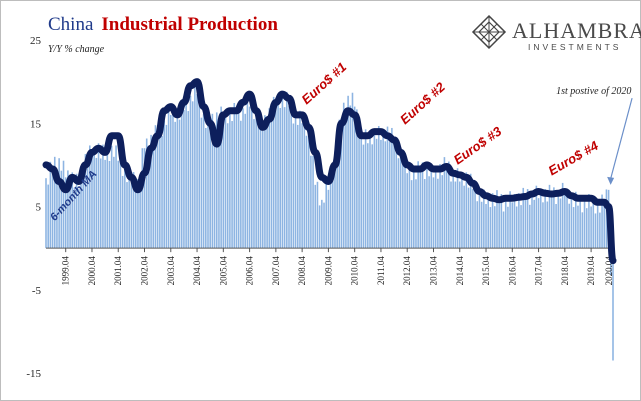  Describe the element at coordinates (223, 271) in the screenshot. I see `x-tick-label: 2005.04` at that location.